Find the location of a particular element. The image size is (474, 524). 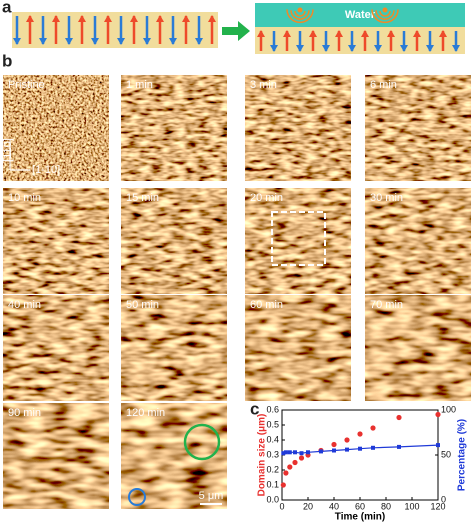

y-tick-label: 0.4 is located at coordinates (272, 439).